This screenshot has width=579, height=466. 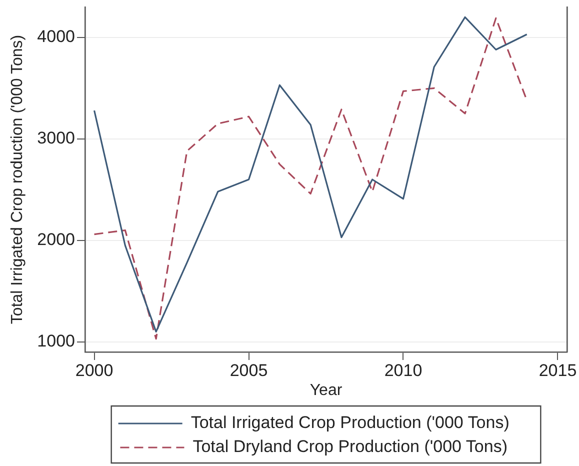 I want to click on y-tick-label: 3000, so click(x=56, y=138).